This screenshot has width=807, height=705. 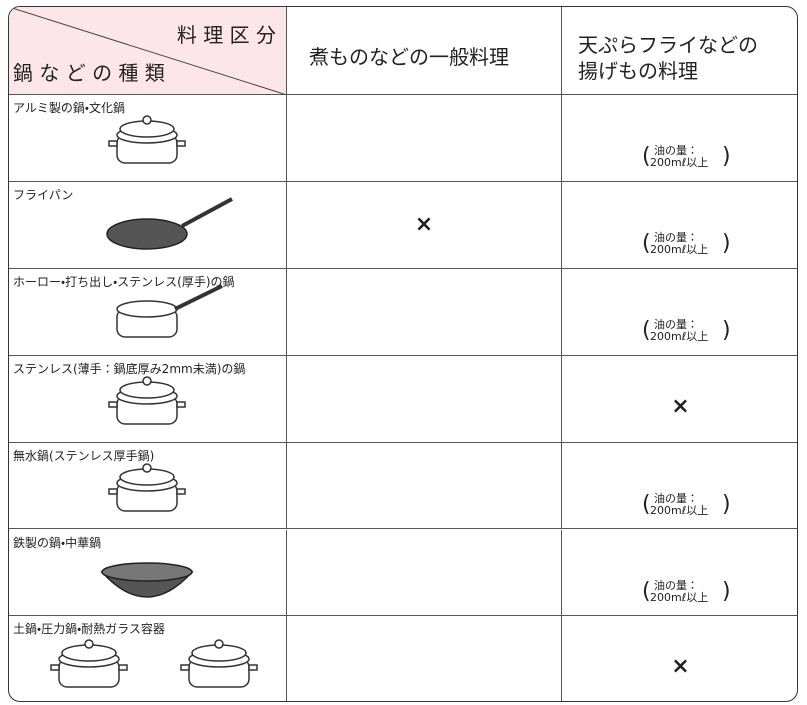 I want to click on column-title: 煮ものなどの一般料理, so click(x=409, y=57).